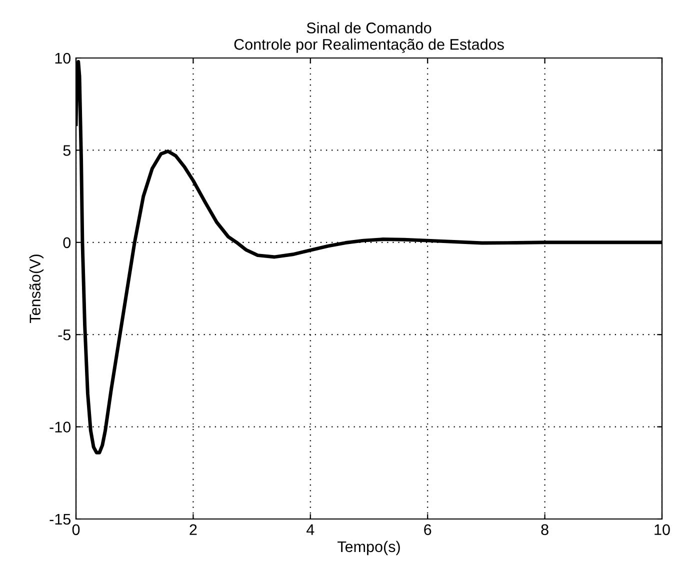 The height and width of the screenshot is (563, 674). Describe the element at coordinates (67, 242) in the screenshot. I see `y-tick-label: 0` at that location.